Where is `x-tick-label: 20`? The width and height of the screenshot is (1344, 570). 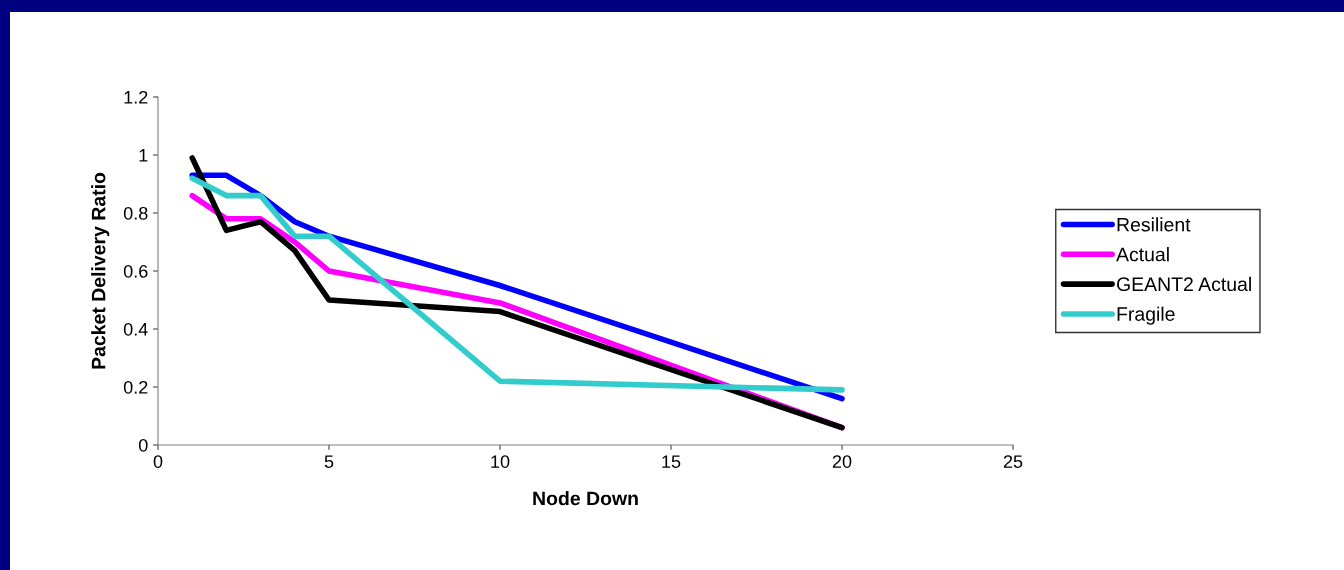
x-tick-label: 20 is located at coordinates (842, 461).